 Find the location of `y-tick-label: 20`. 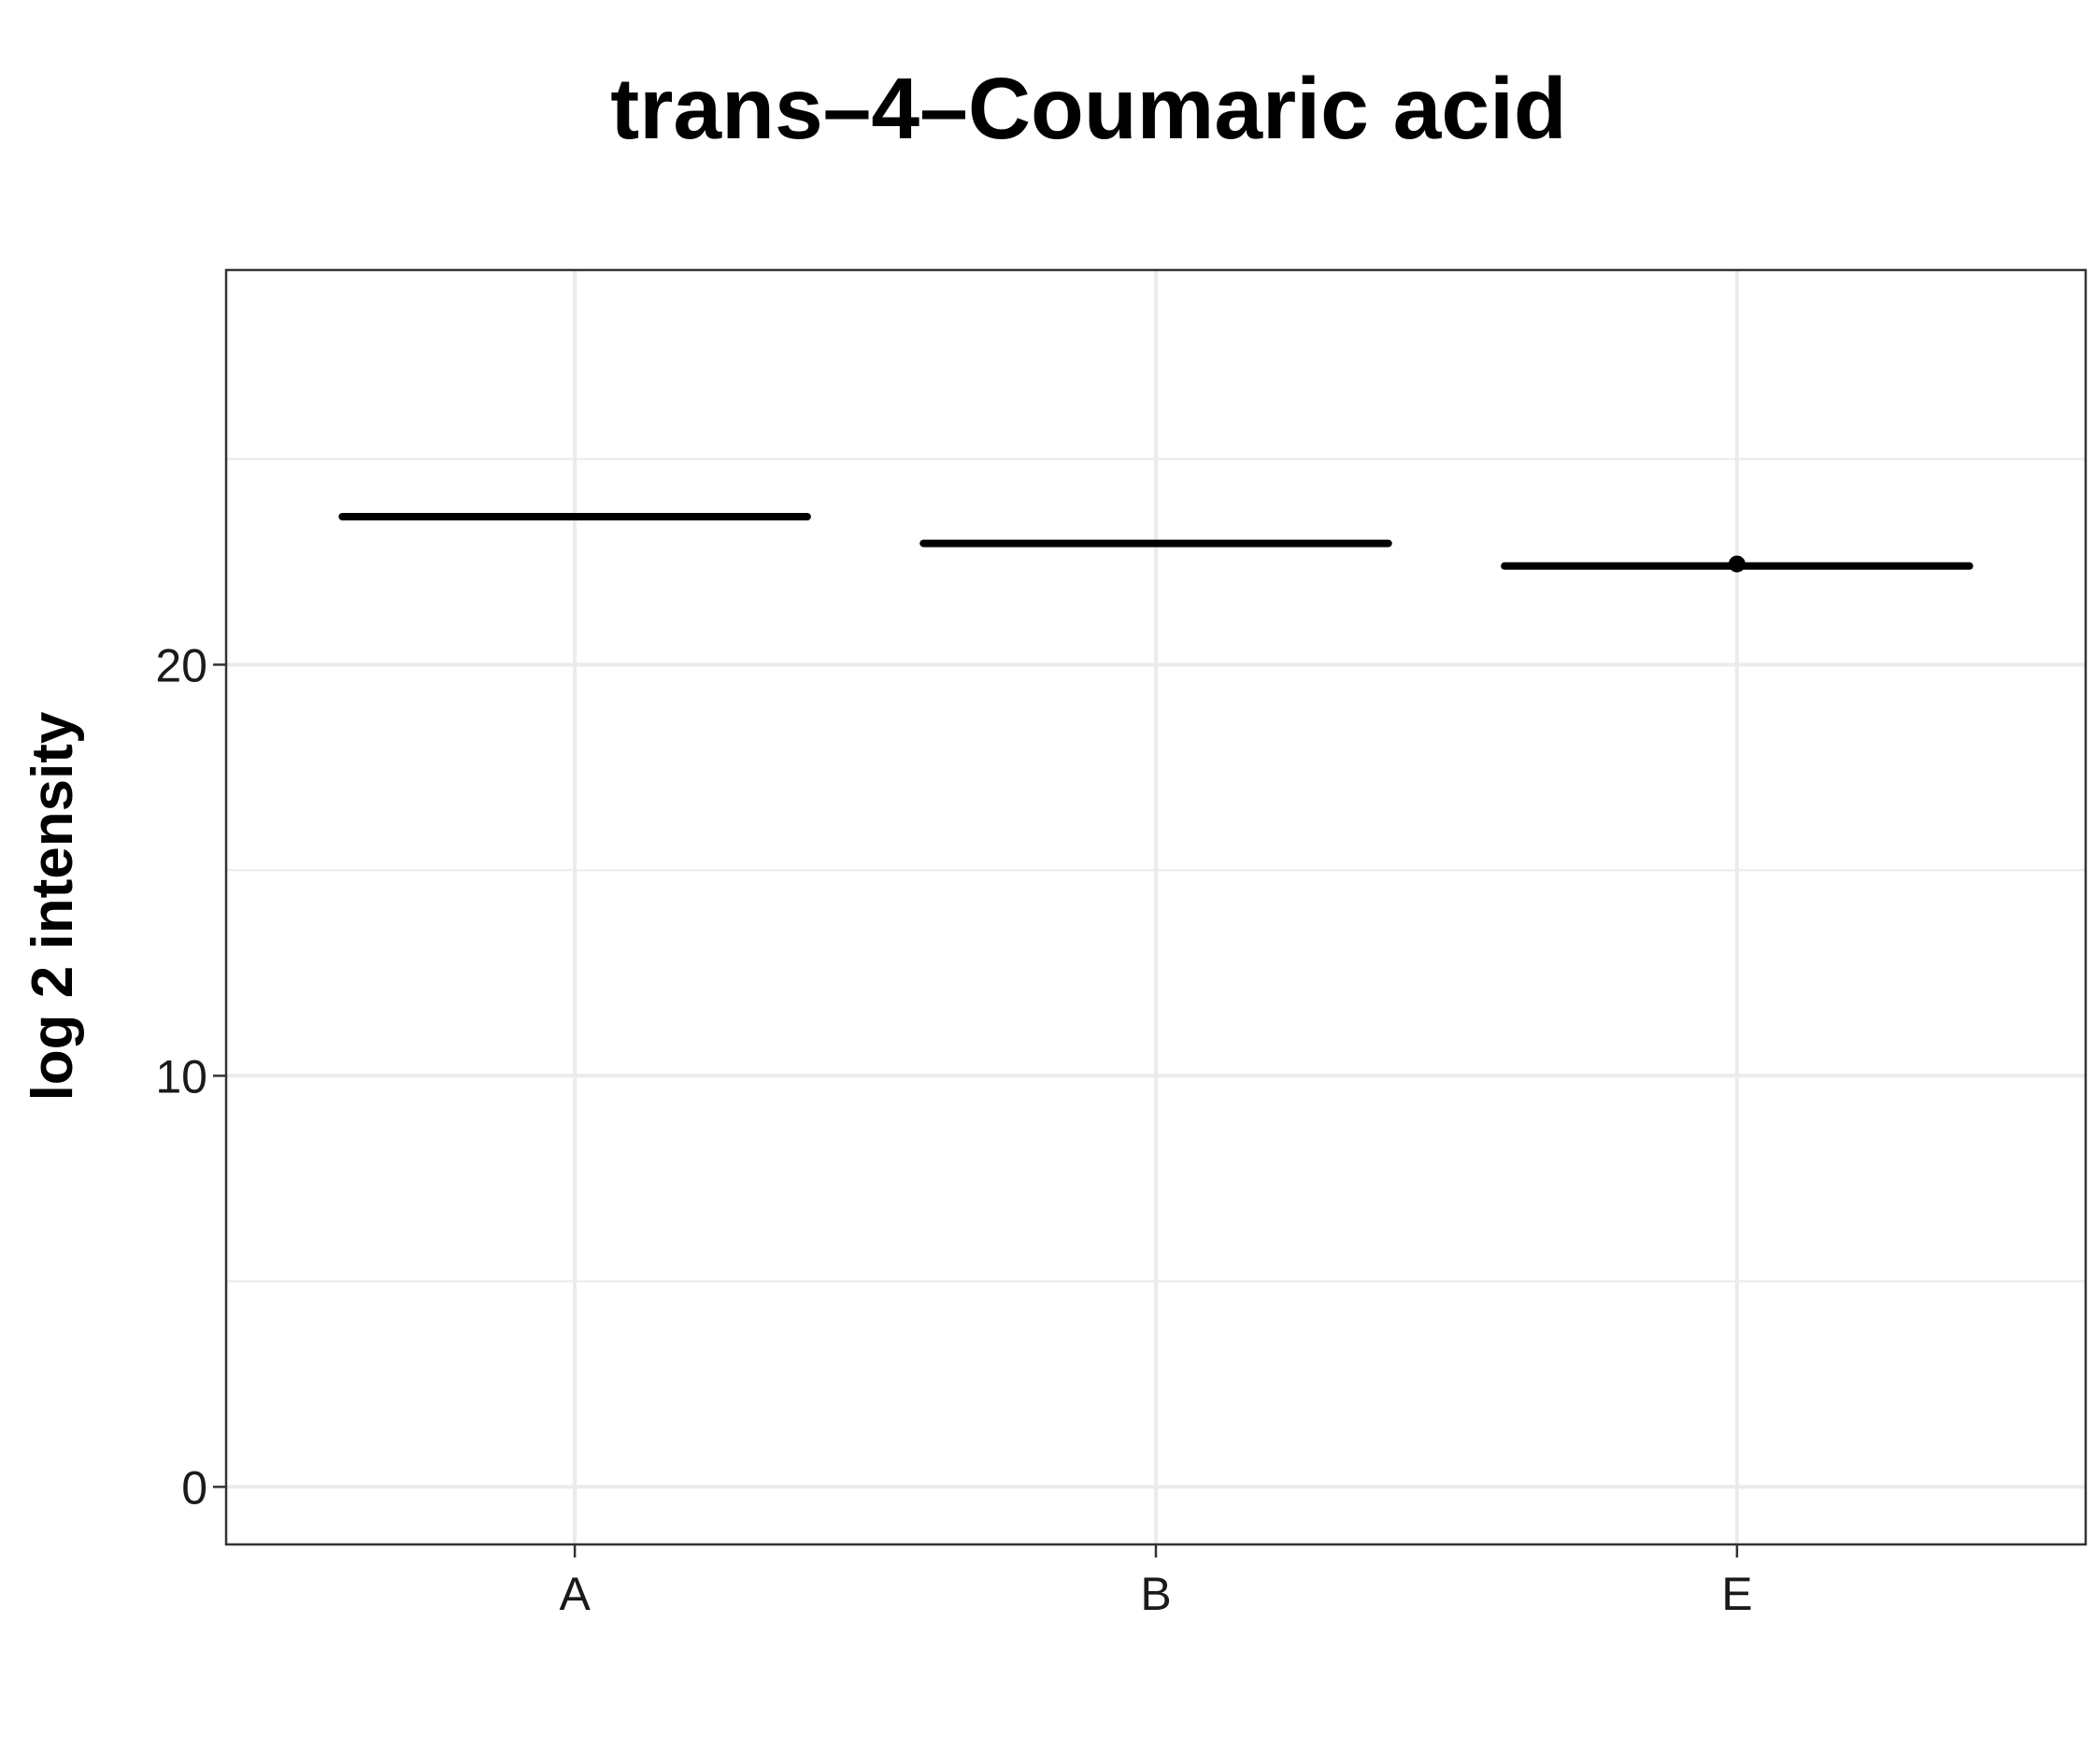

y-tick-label: 20 is located at coordinates (181, 665).